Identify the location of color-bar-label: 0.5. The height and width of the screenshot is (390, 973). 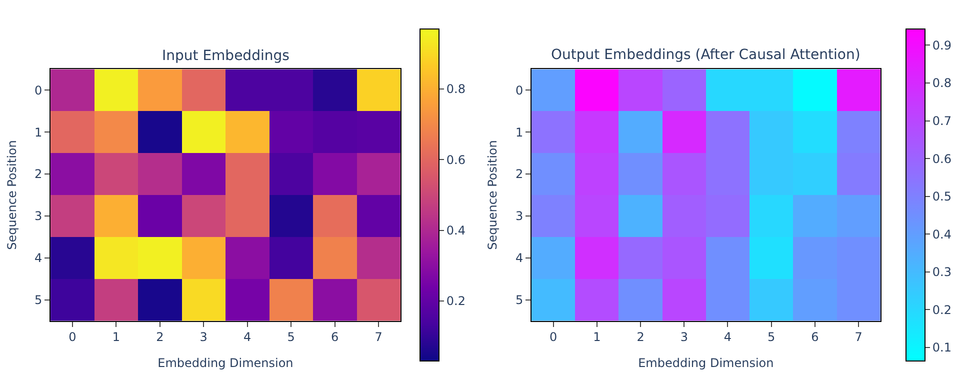
(942, 197).